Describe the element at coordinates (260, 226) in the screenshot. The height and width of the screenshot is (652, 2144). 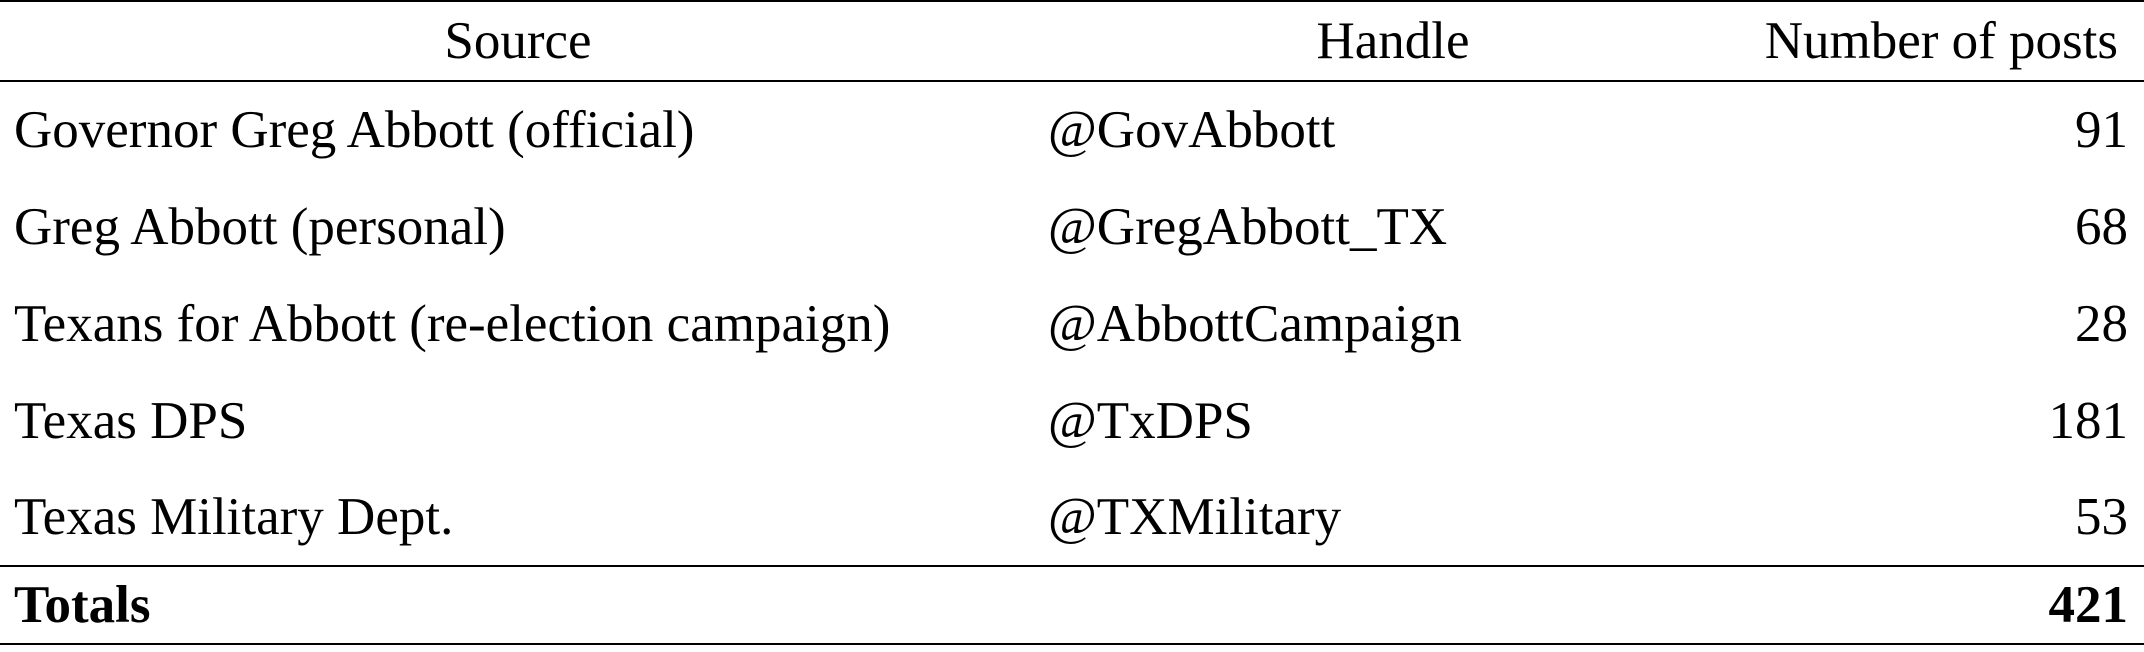
I see `cell-source: Greg Abbott (personal)` at that location.